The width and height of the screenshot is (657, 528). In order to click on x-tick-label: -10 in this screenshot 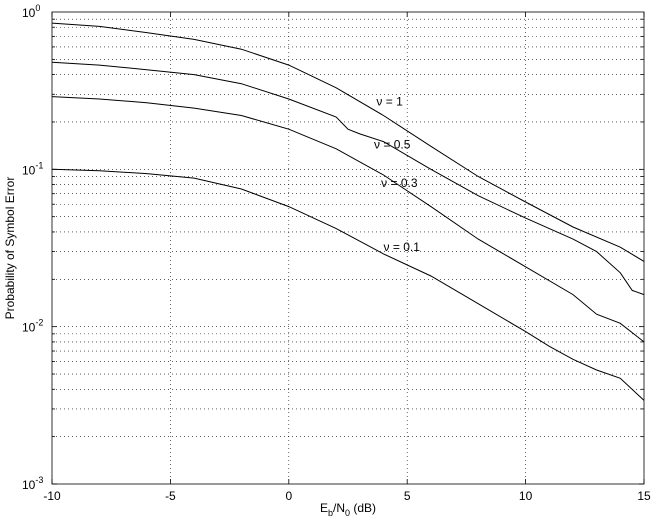, I will do `click(52, 496)`.